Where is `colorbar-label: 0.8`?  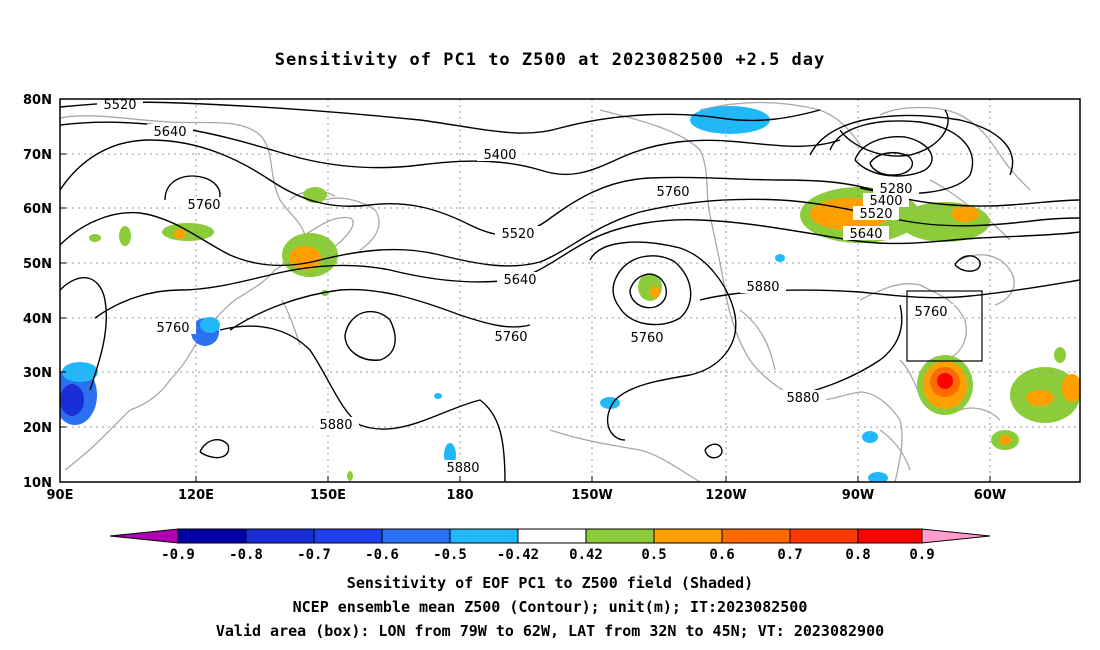
colorbar-label: 0.8 is located at coordinates (857, 555).